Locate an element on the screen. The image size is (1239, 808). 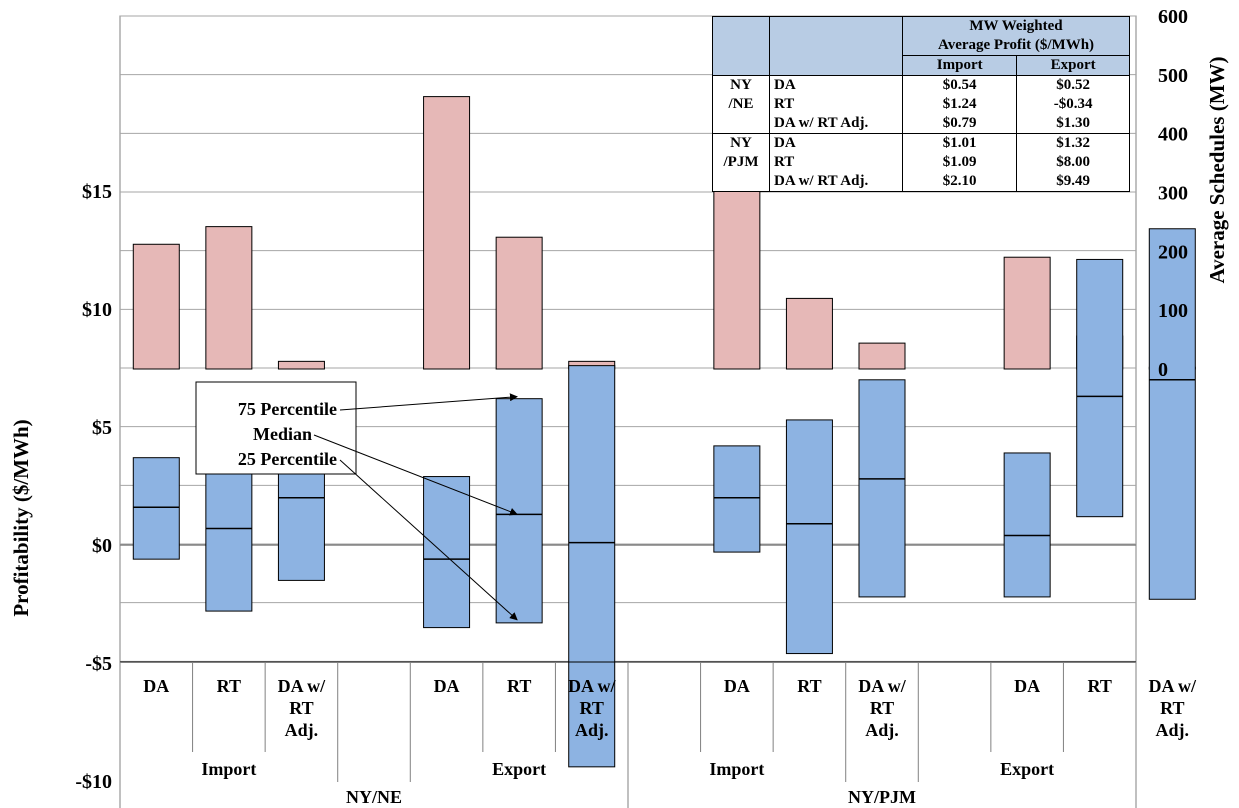
table-header-row-1: MW Weighted is located at coordinates (921, 46).